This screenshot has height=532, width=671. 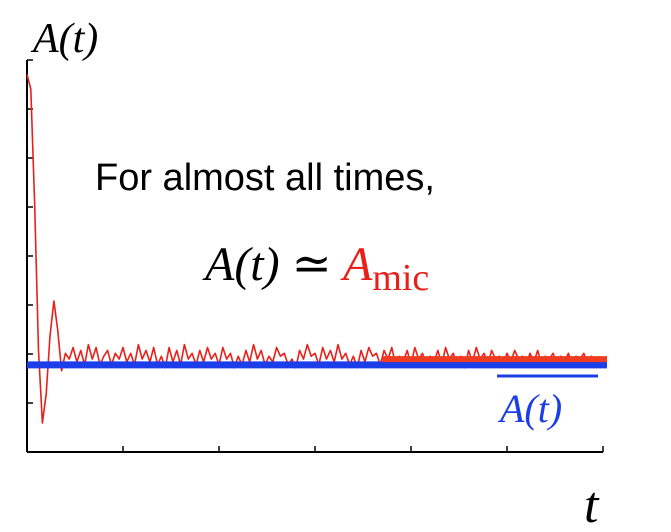 What do you see at coordinates (272, 264) in the screenshot?
I see `annotation-lhs: A(t) ≃` at bounding box center [272, 264].